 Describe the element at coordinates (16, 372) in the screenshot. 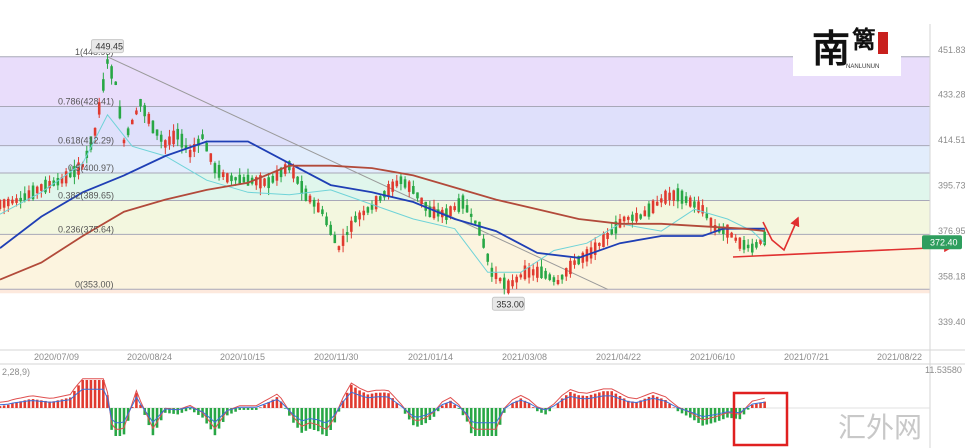

I see `macd-params-label: 2,28,9)` at that location.